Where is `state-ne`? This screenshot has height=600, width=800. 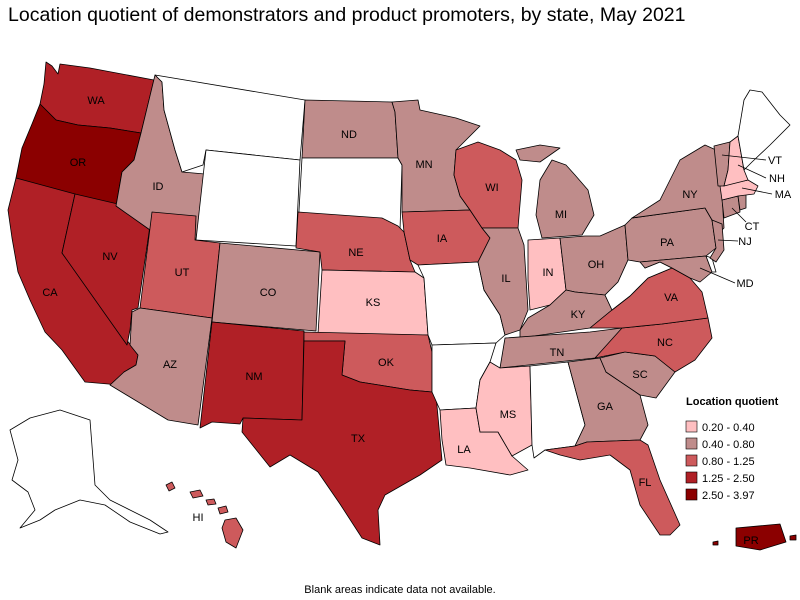 state-ne is located at coordinates (355, 242).